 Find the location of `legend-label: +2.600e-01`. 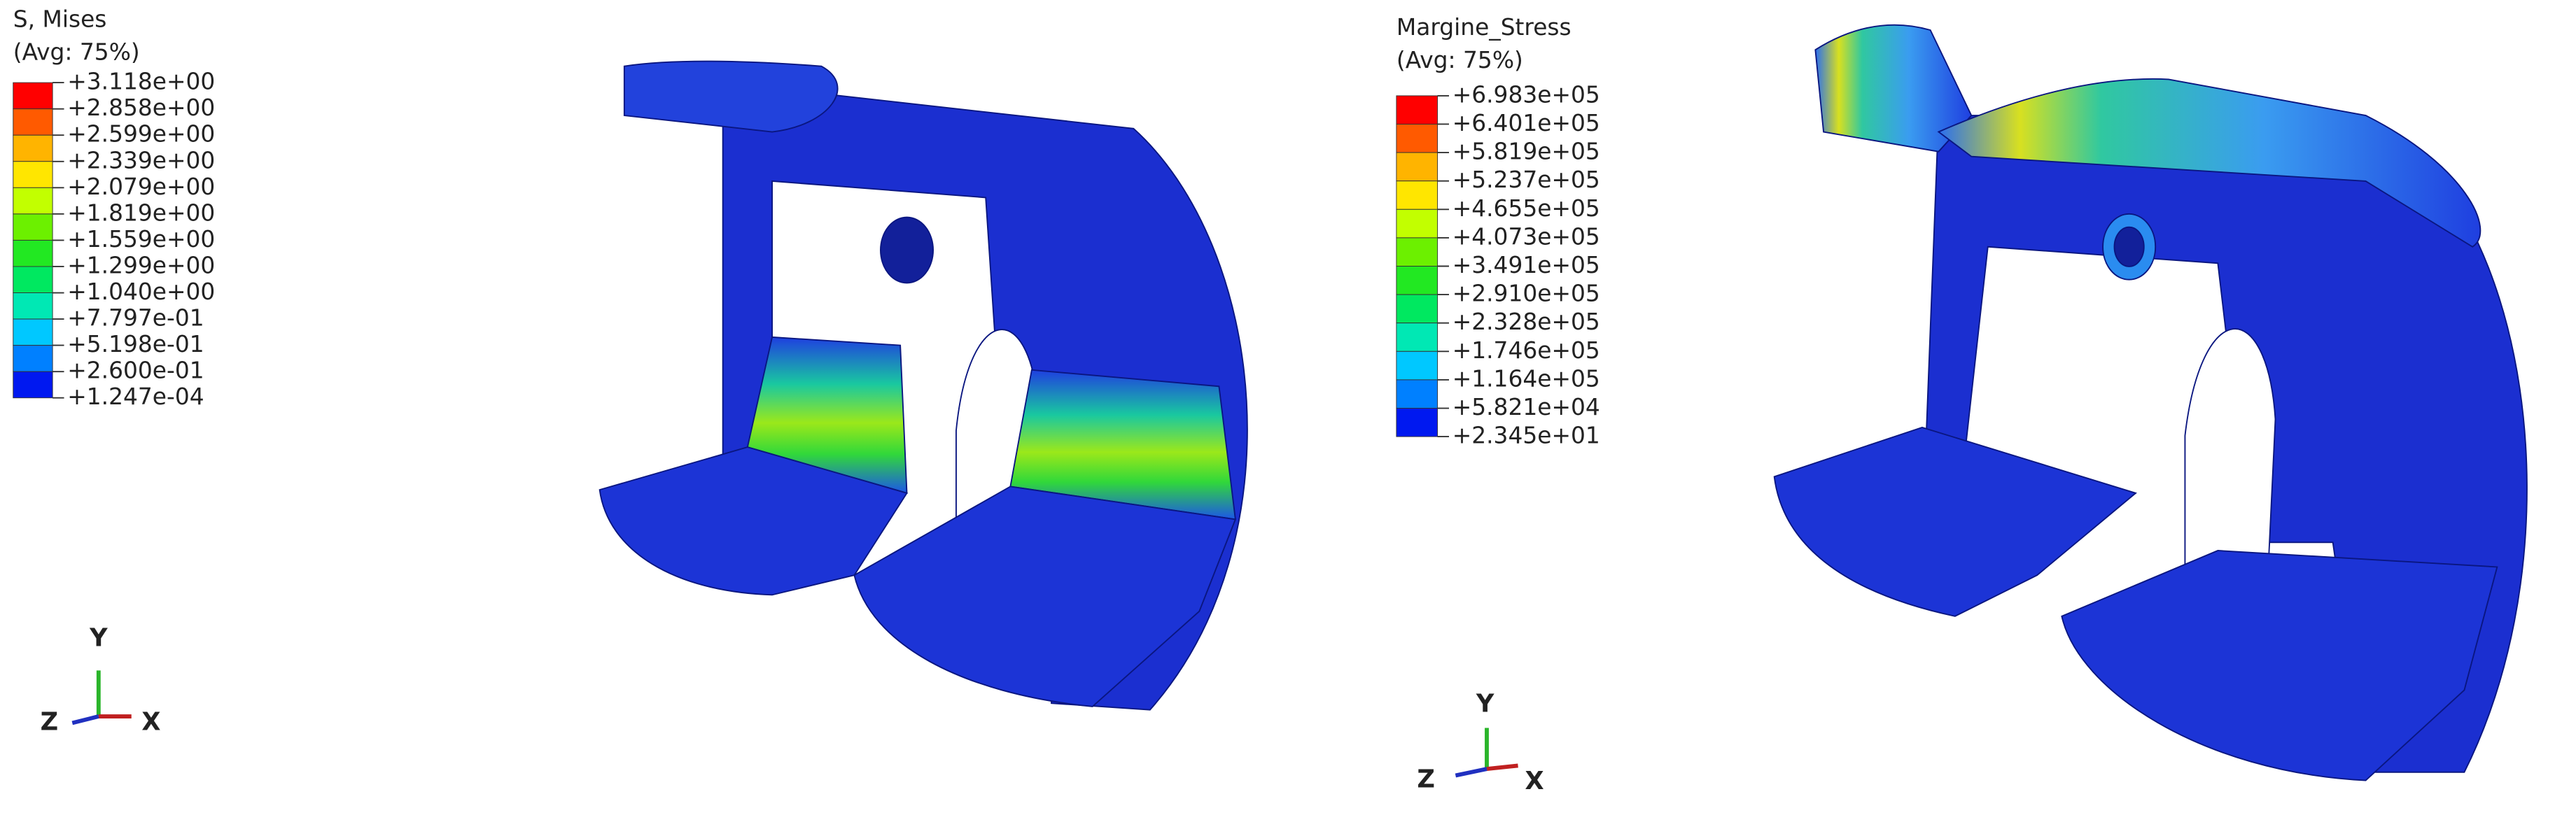

legend-label: +2.600e-01 is located at coordinates (135, 370).